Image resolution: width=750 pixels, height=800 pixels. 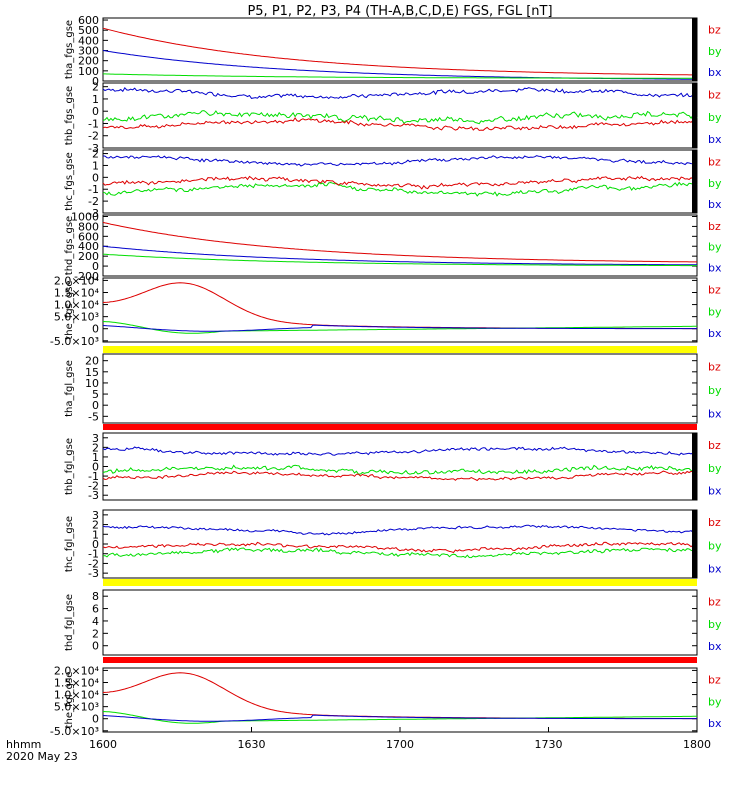 What do you see at coordinates (85, 216) in the screenshot?
I see `y-tick-label: 1000` at bounding box center [85, 216].